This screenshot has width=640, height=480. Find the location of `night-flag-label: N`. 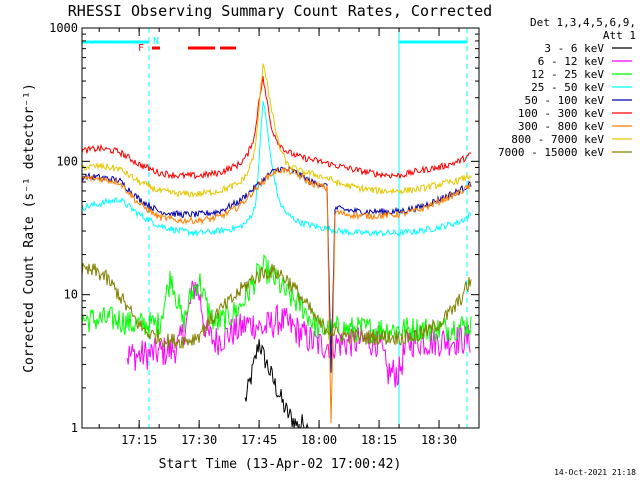

night-flag-label: N is located at coordinates (156, 41).